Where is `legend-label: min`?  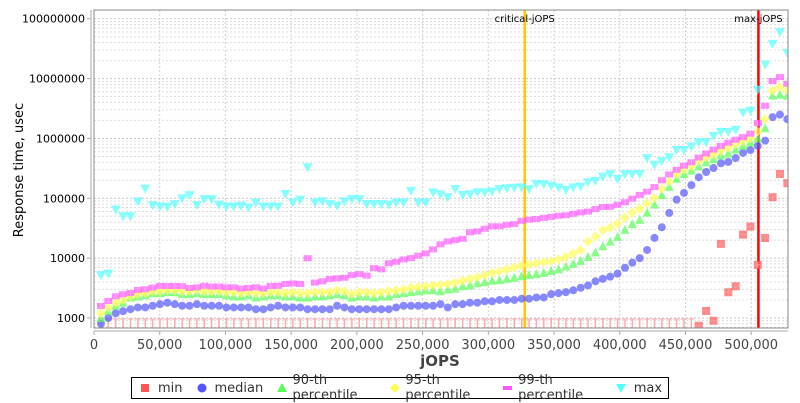 legend-label: min is located at coordinates (170, 388).